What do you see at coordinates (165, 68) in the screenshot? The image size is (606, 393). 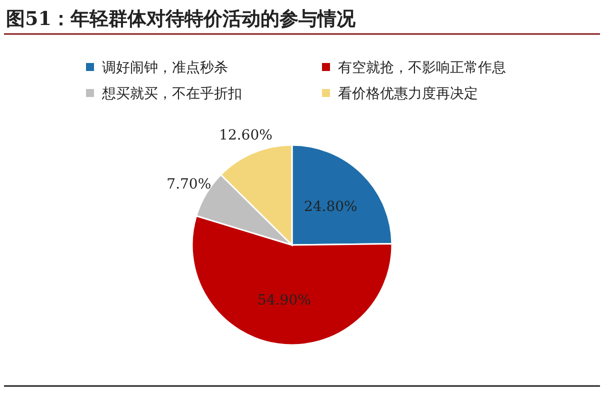 I see `legend-label: 调好闹钟，准点秒杀` at bounding box center [165, 68].